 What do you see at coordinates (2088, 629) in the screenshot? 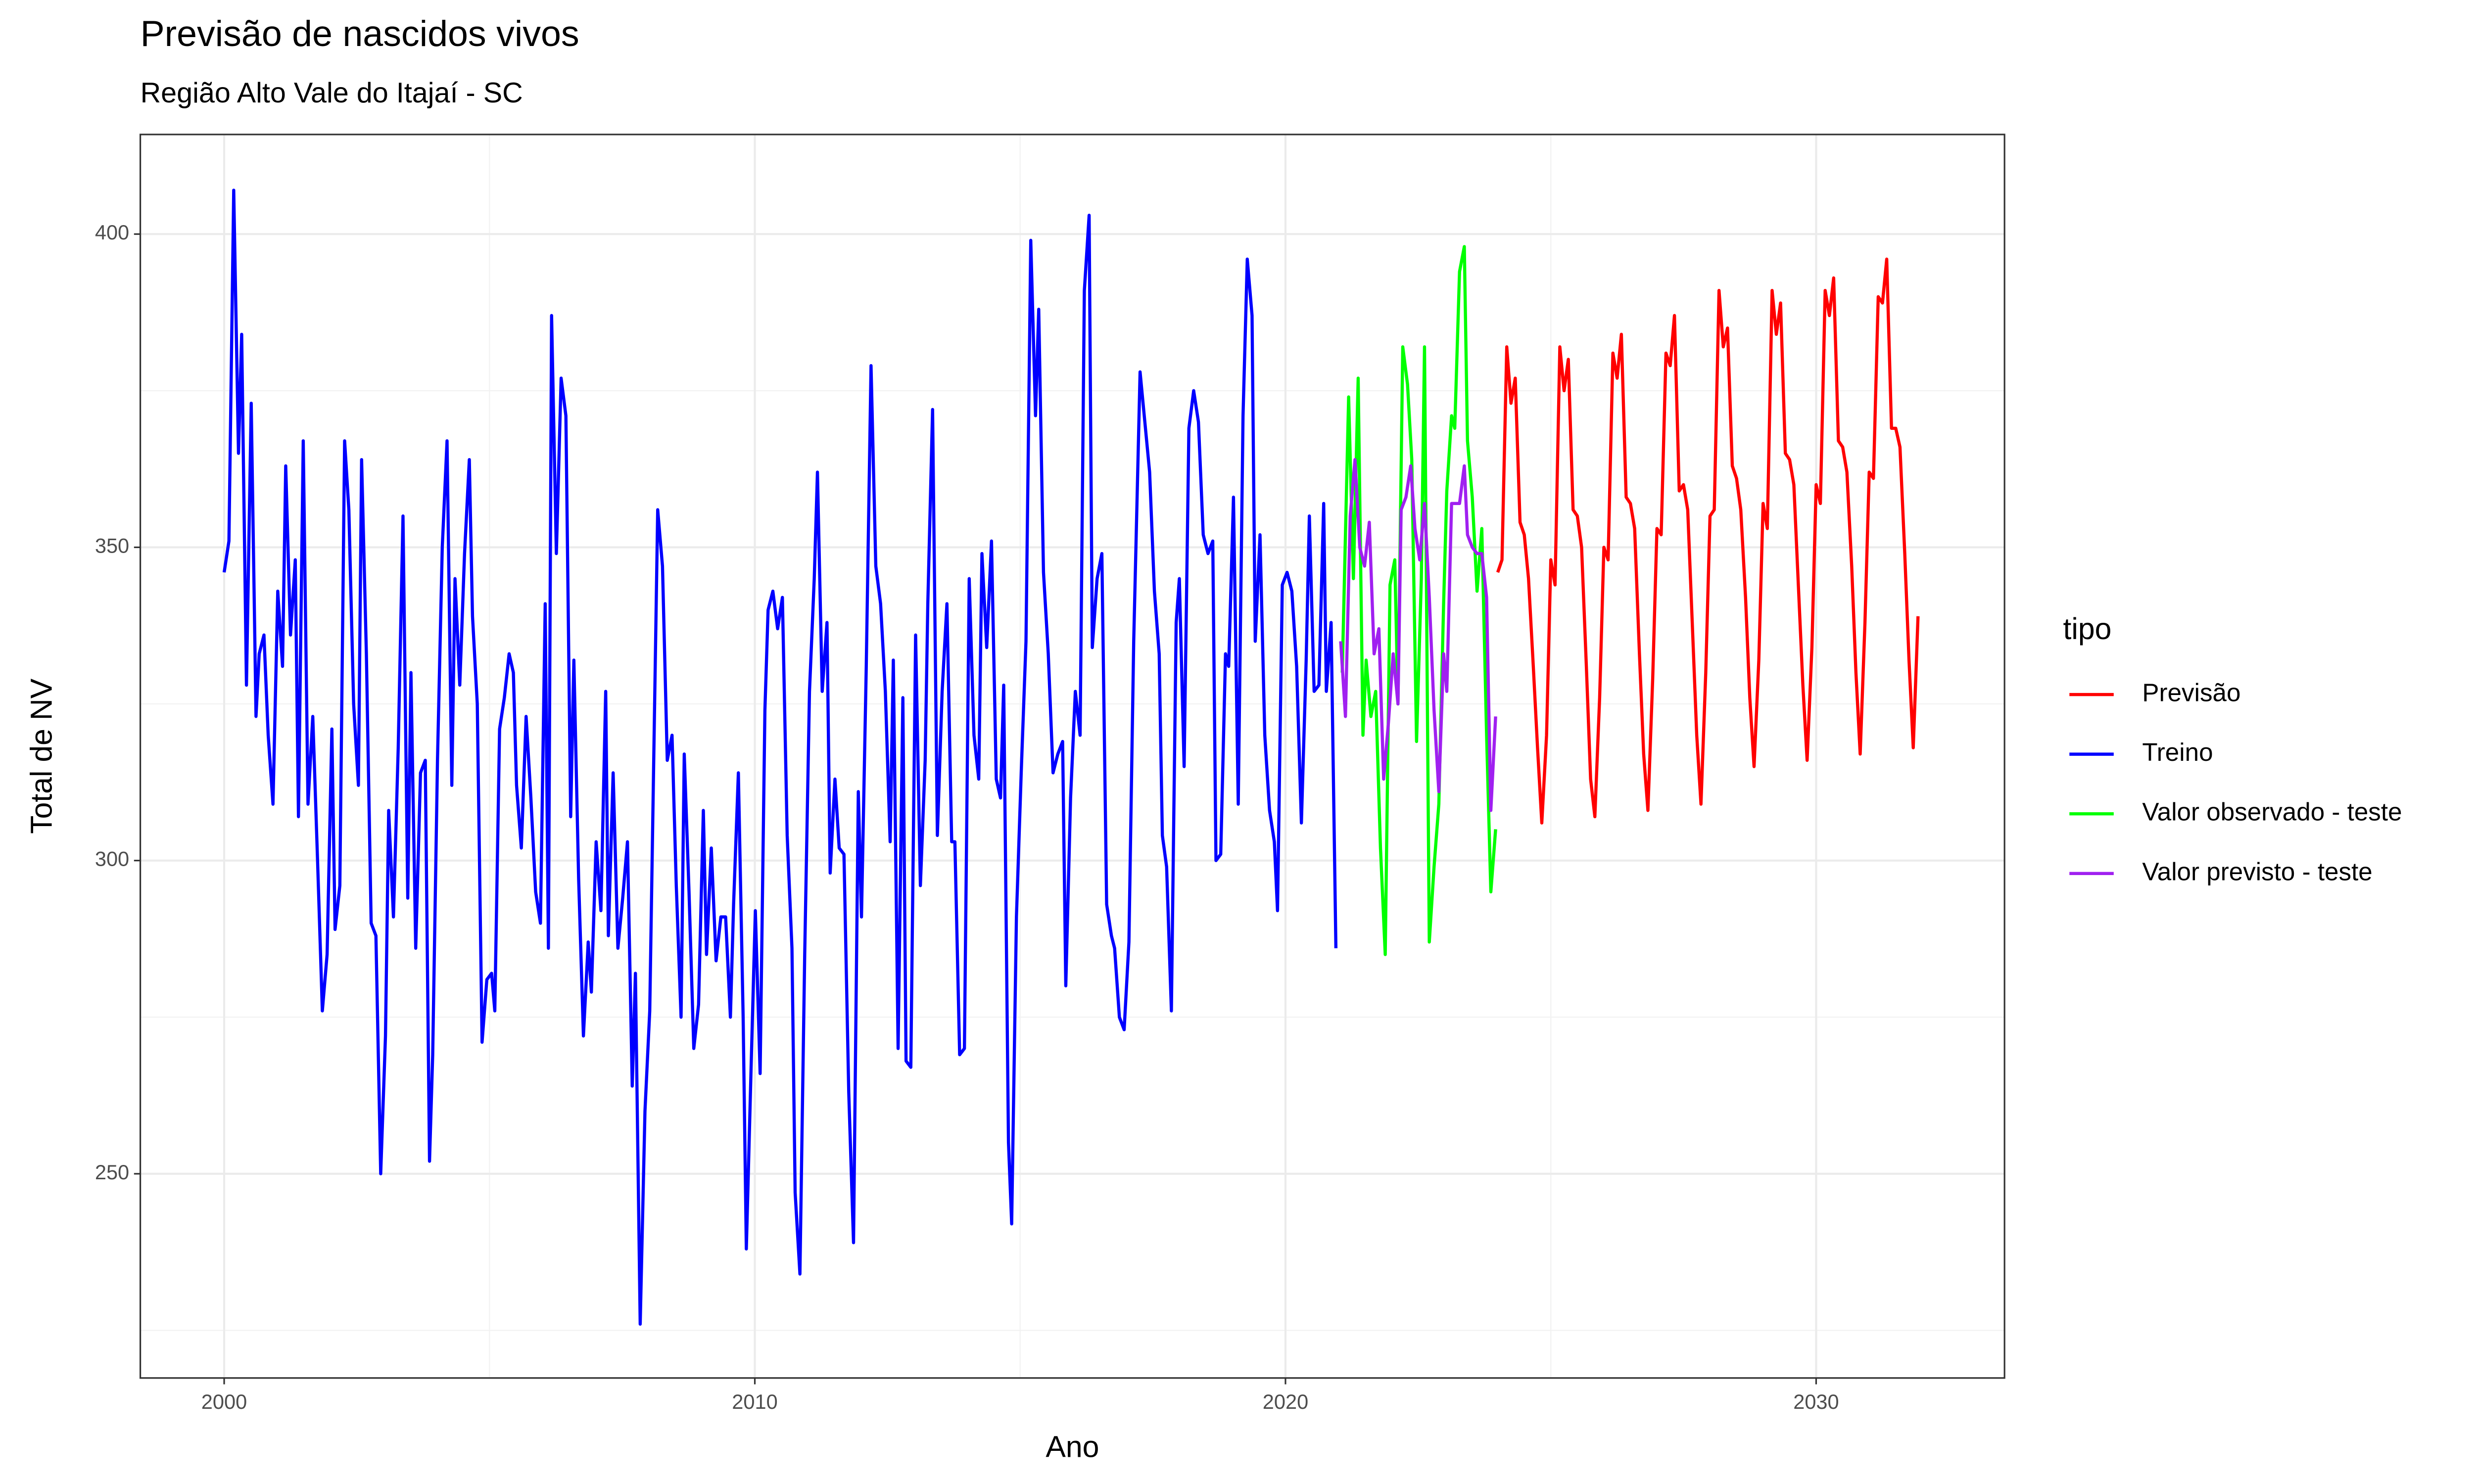
I see `legend-title: tipo` at bounding box center [2088, 629].